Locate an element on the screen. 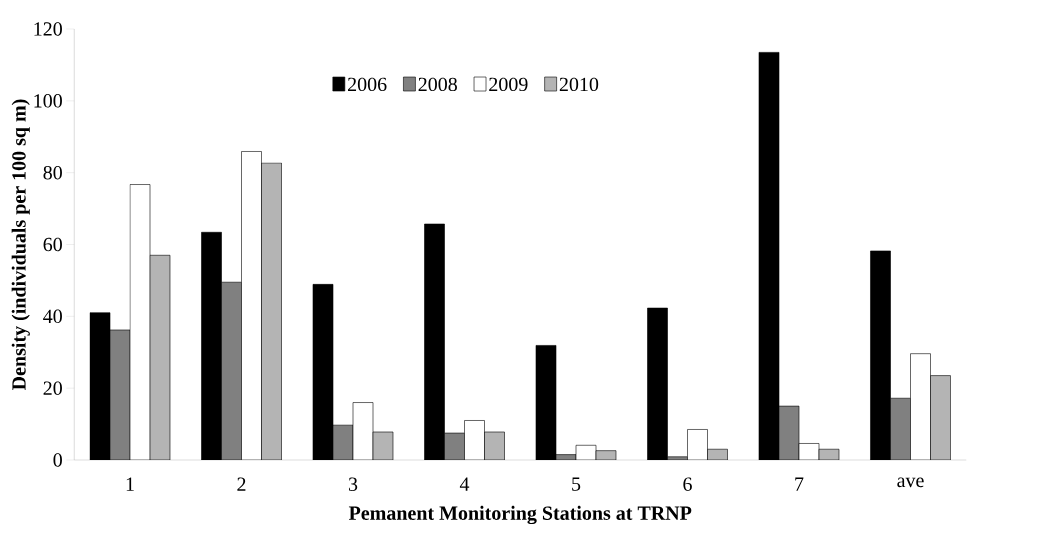 This screenshot has height=547, width=1044. legend-label: 2010 is located at coordinates (579, 84).